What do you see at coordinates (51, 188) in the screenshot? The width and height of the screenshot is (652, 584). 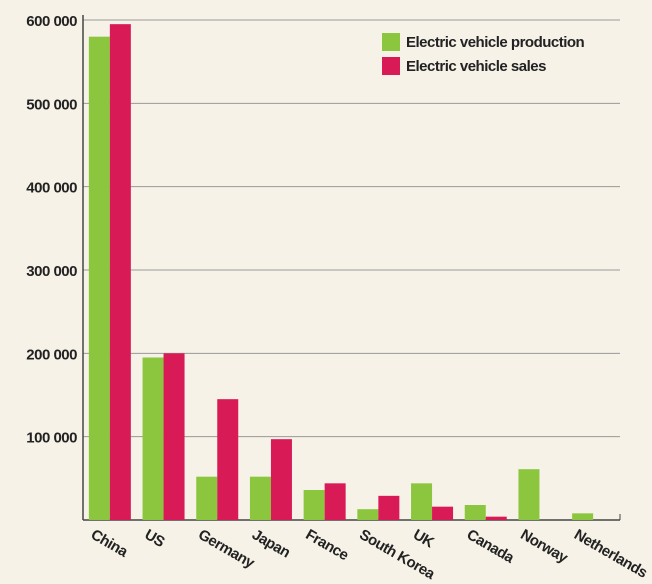 I see `y-tick-label: 400 000` at bounding box center [51, 188].